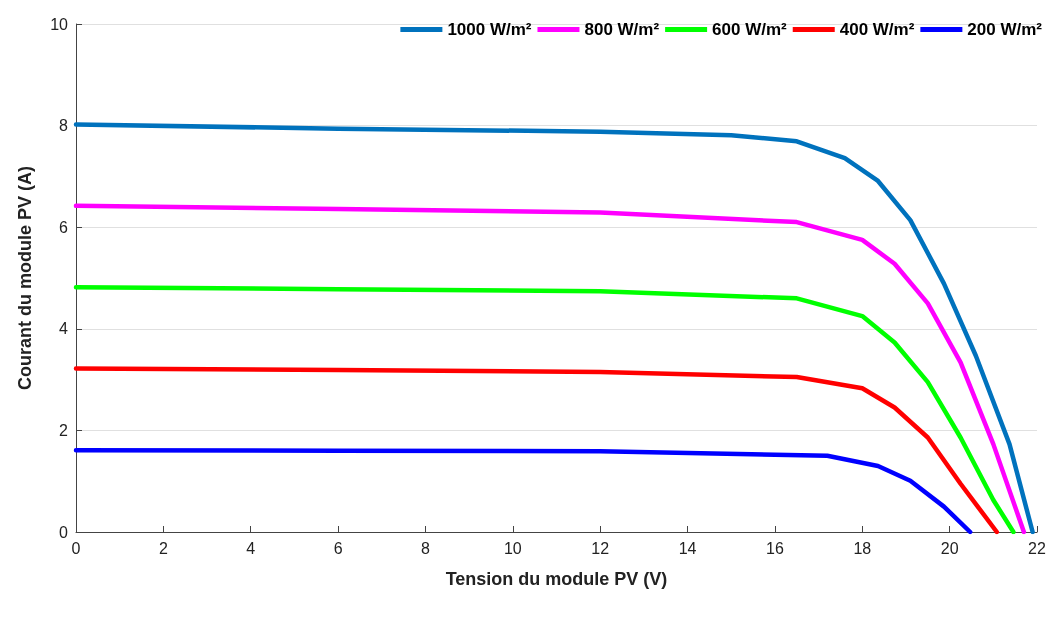  What do you see at coordinates (64, 227) in the screenshot?
I see `y-tick-label: 6` at bounding box center [64, 227].